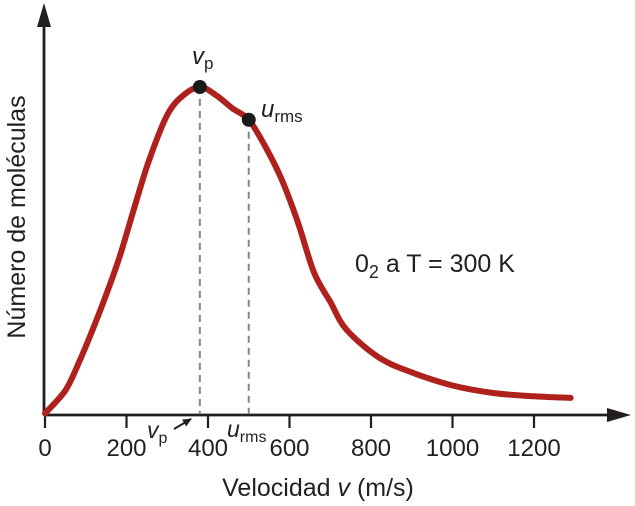 This screenshot has height=506, width=635. Describe the element at coordinates (157, 432) in the screenshot. I see `vp-axis-label: vp` at that location.